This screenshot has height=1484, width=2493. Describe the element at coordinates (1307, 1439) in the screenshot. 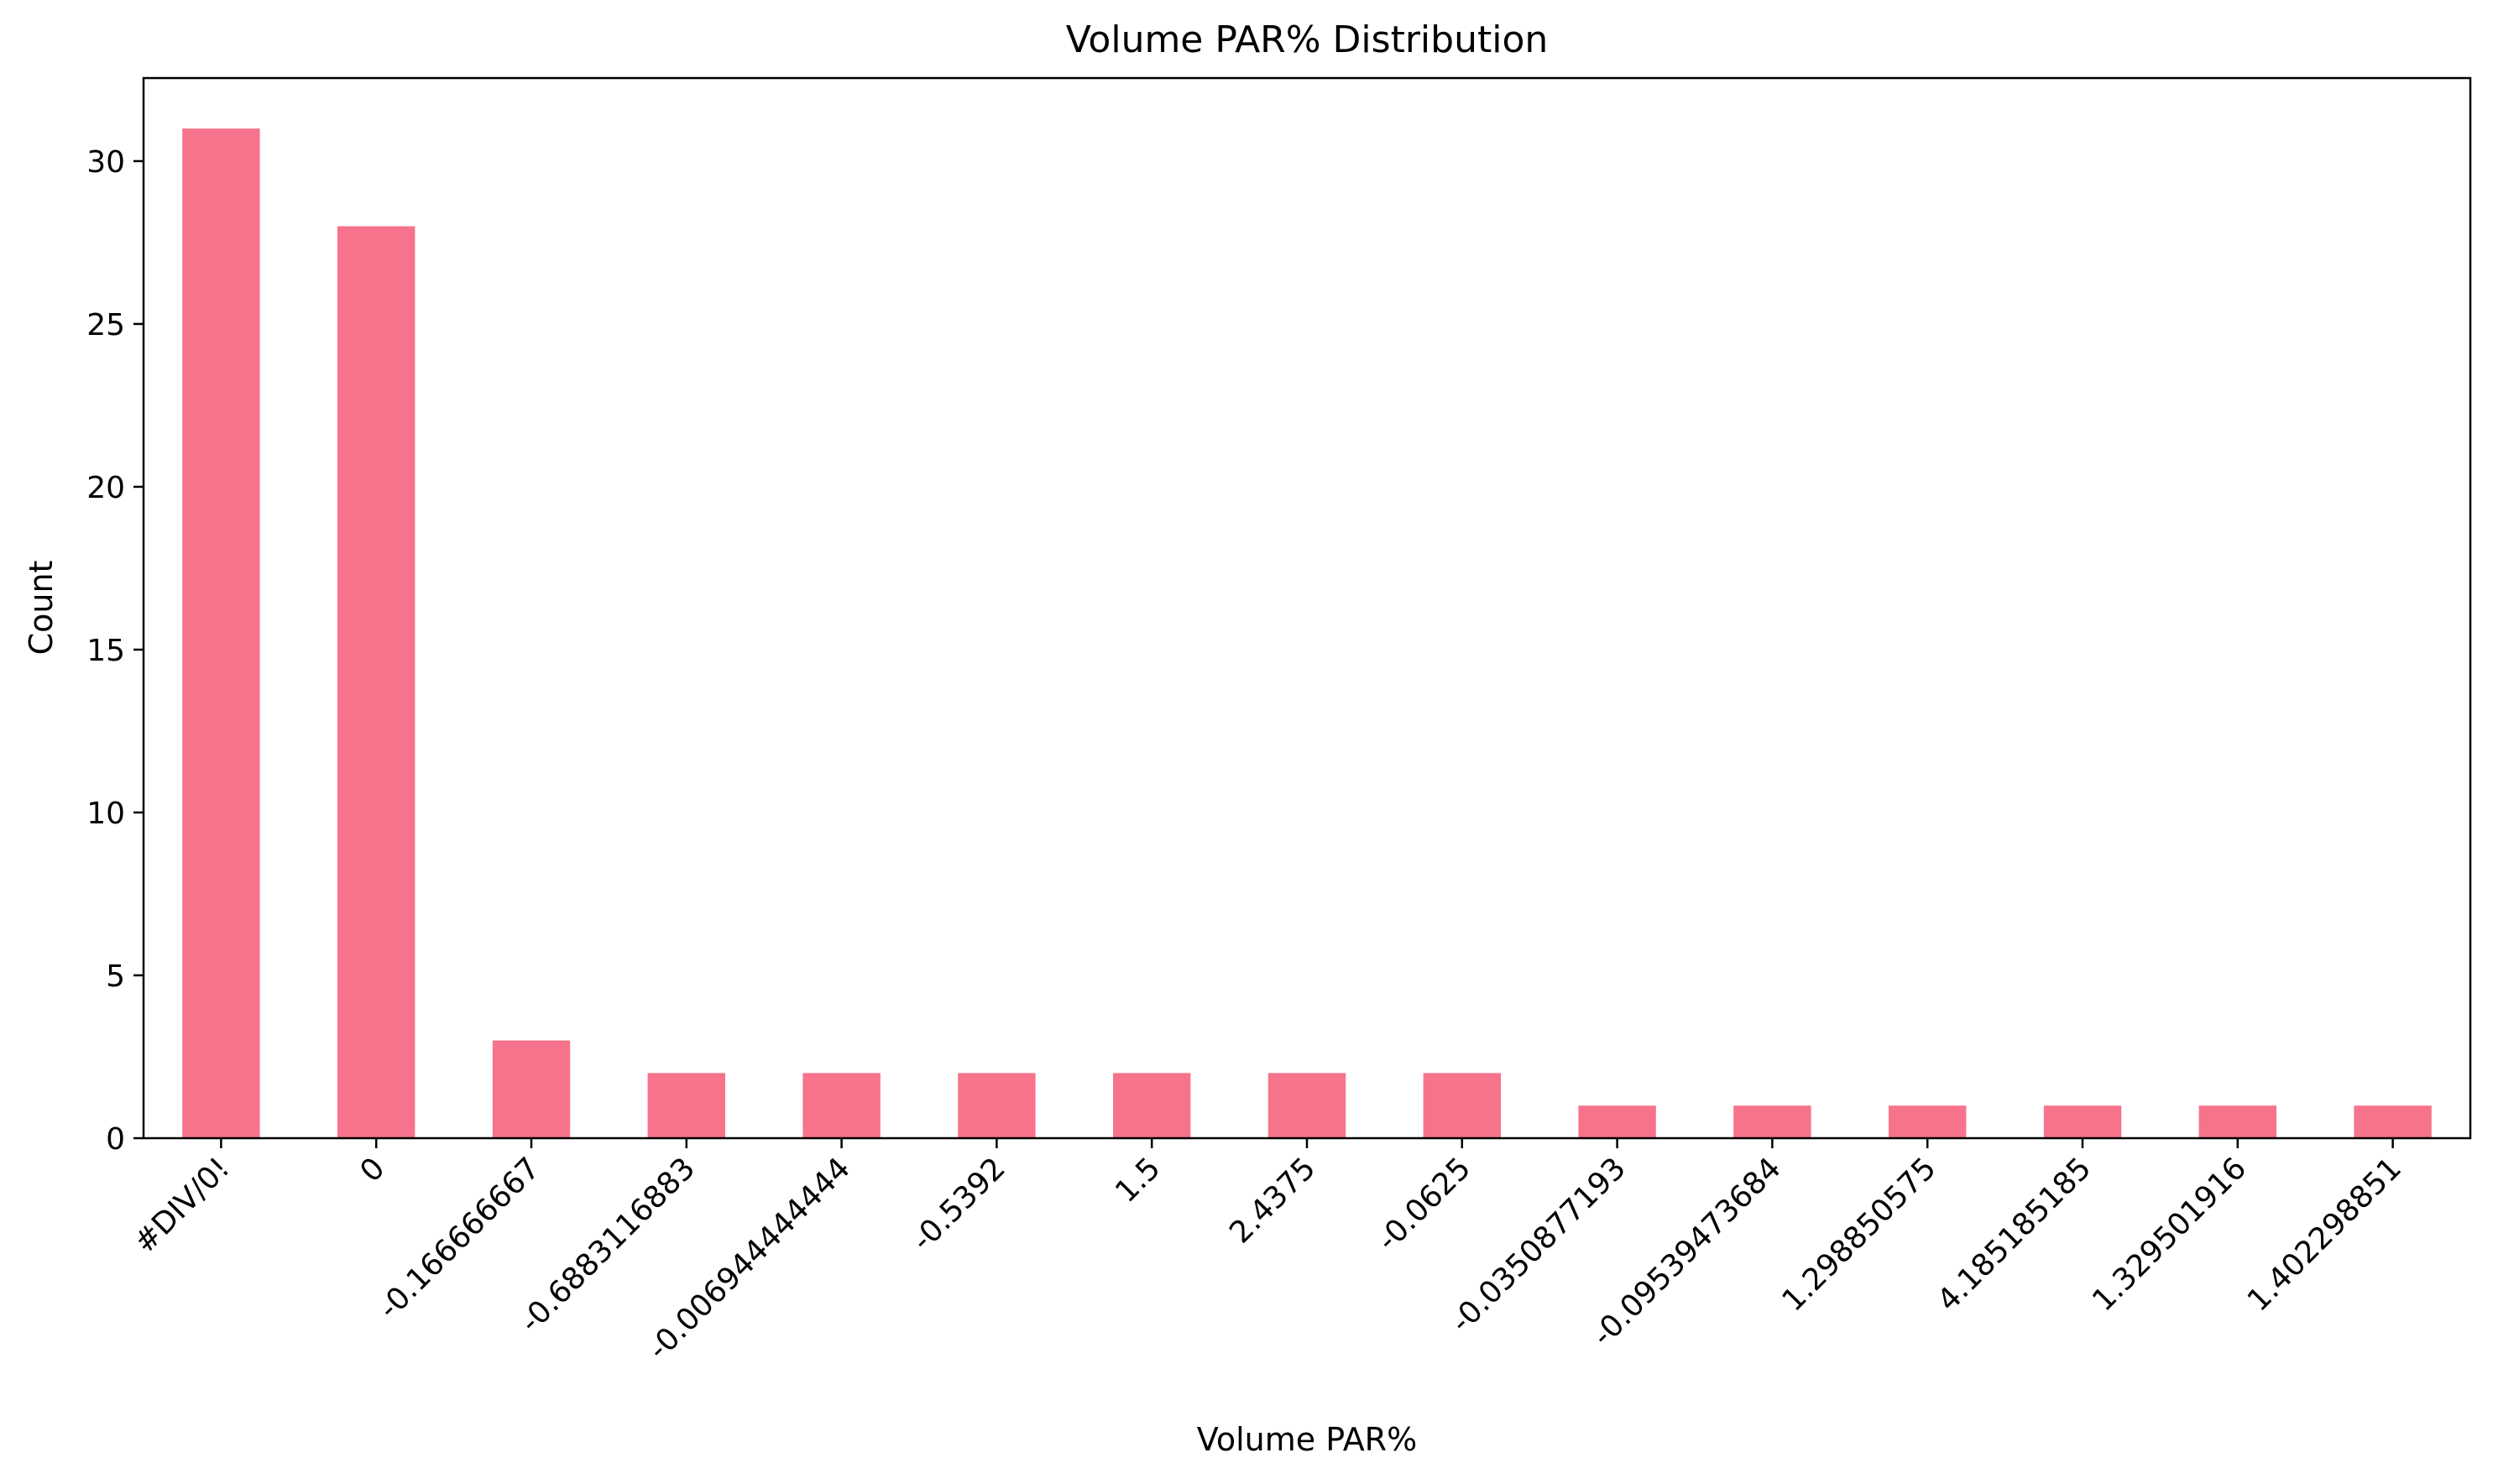

I see `x-axis-label: Volume PAR%` at that location.